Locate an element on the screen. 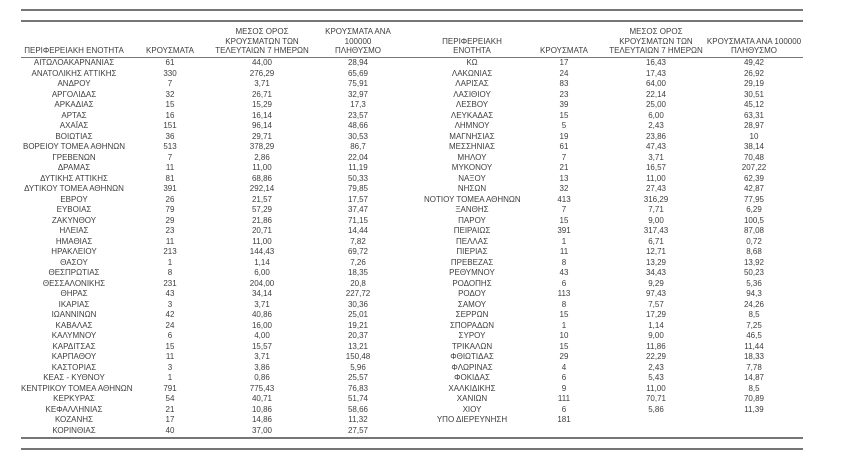  region-cell: ΙΩΑΝΝΙΝΩΝ is located at coordinates (74, 314).